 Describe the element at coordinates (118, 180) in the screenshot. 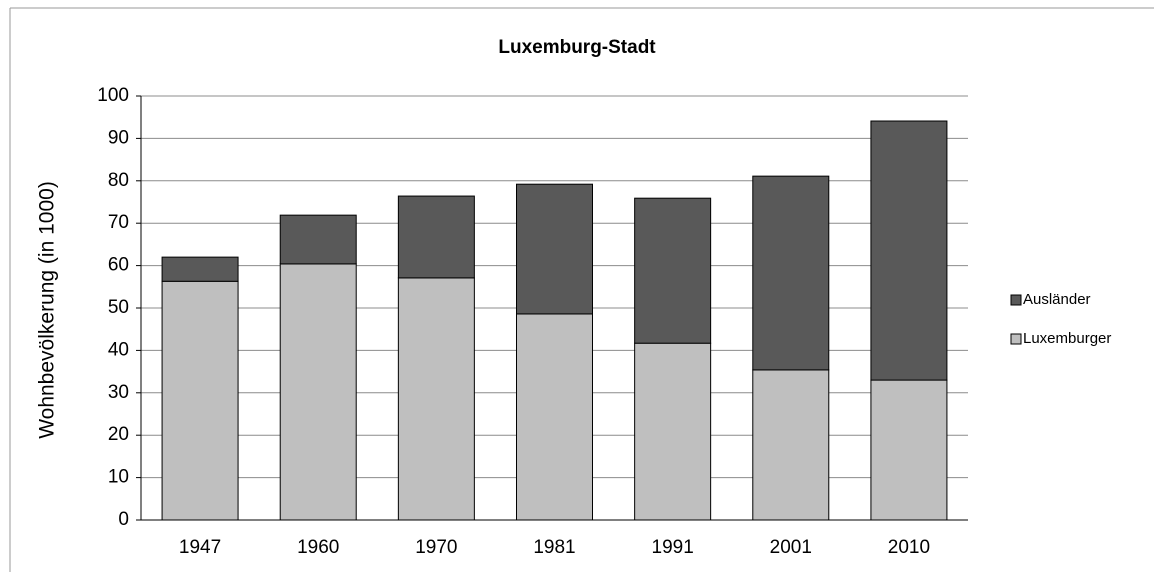

I see `y-tick-label: 80` at that location.